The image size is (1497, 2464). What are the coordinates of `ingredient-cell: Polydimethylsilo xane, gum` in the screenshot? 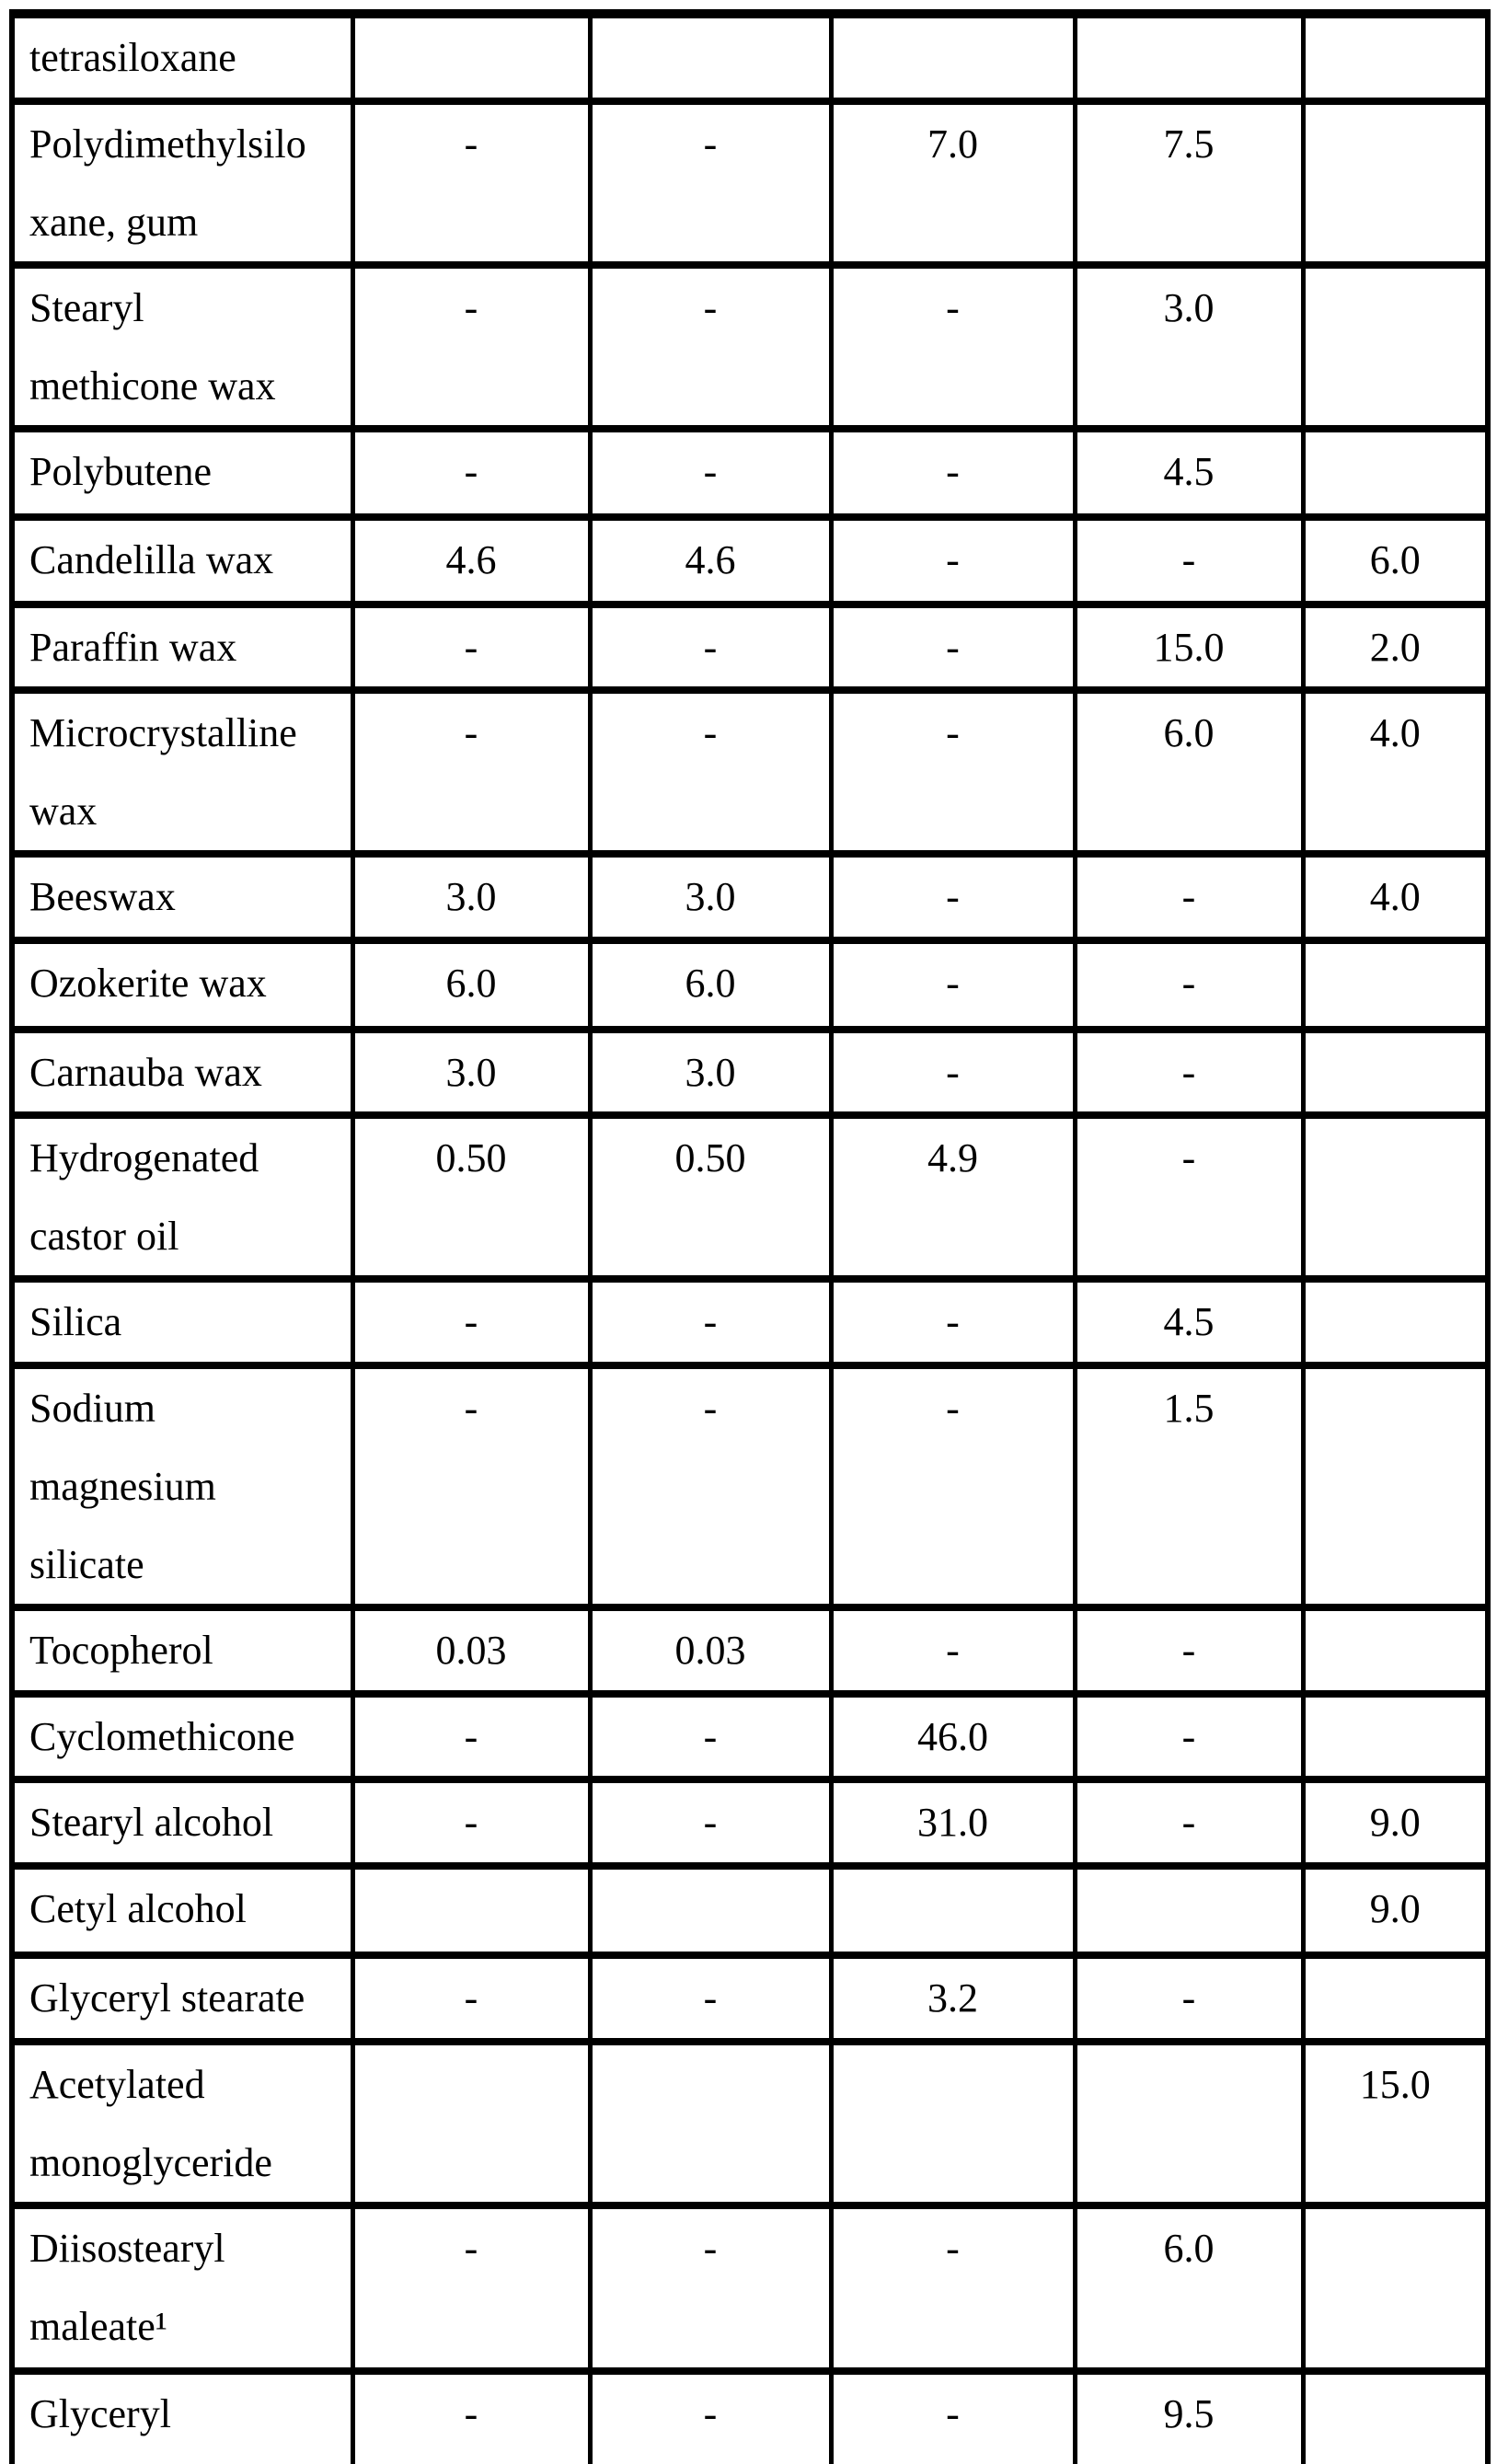 It's located at (182, 183).